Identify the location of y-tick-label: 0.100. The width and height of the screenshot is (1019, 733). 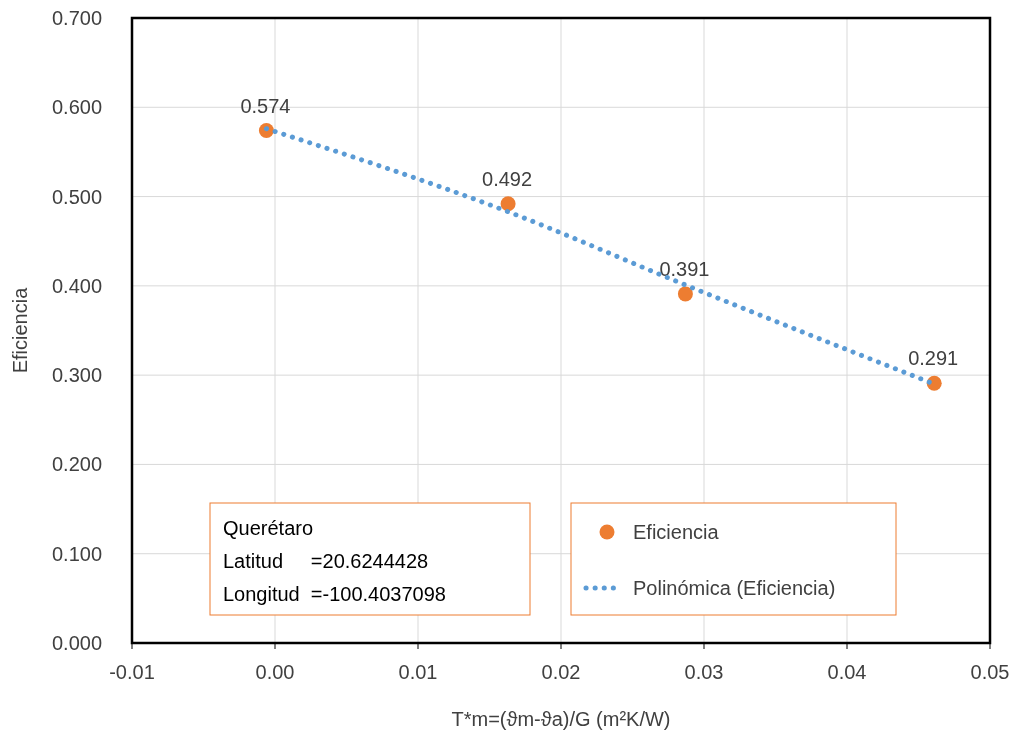
(77, 553).